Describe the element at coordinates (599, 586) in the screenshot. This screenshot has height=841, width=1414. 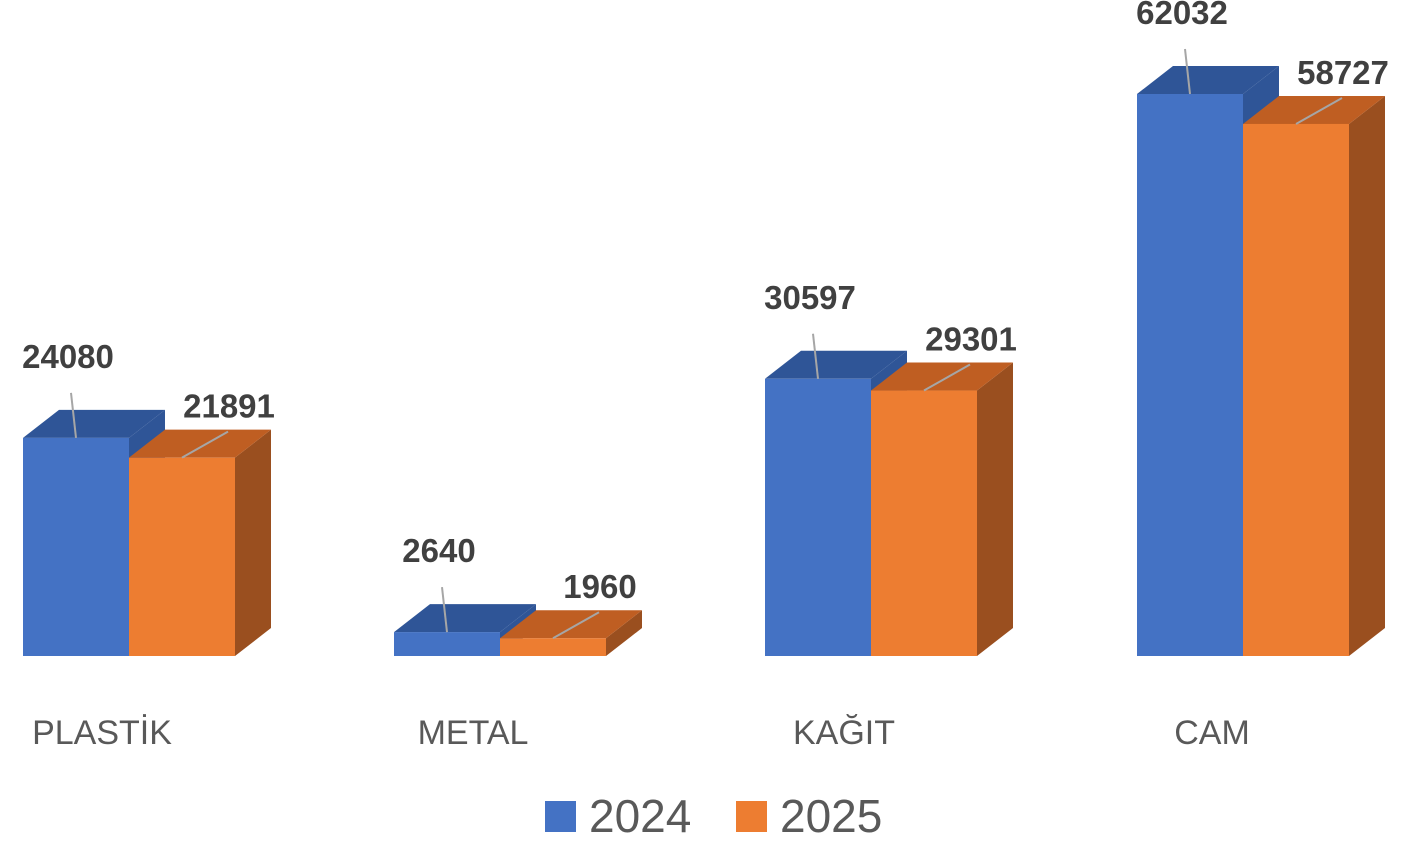
I see `data-label: 1960` at that location.